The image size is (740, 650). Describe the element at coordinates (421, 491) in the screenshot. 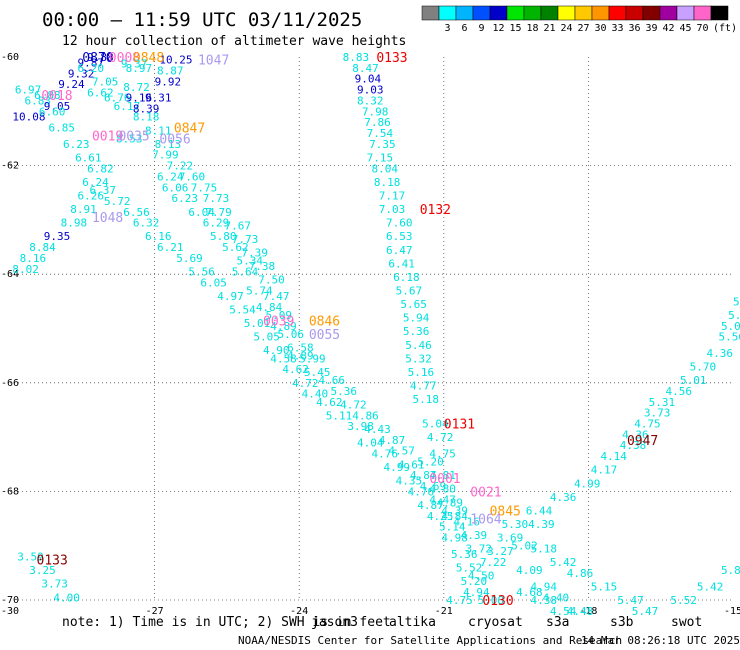

I see `wave-height-value: 4.76` at that location.